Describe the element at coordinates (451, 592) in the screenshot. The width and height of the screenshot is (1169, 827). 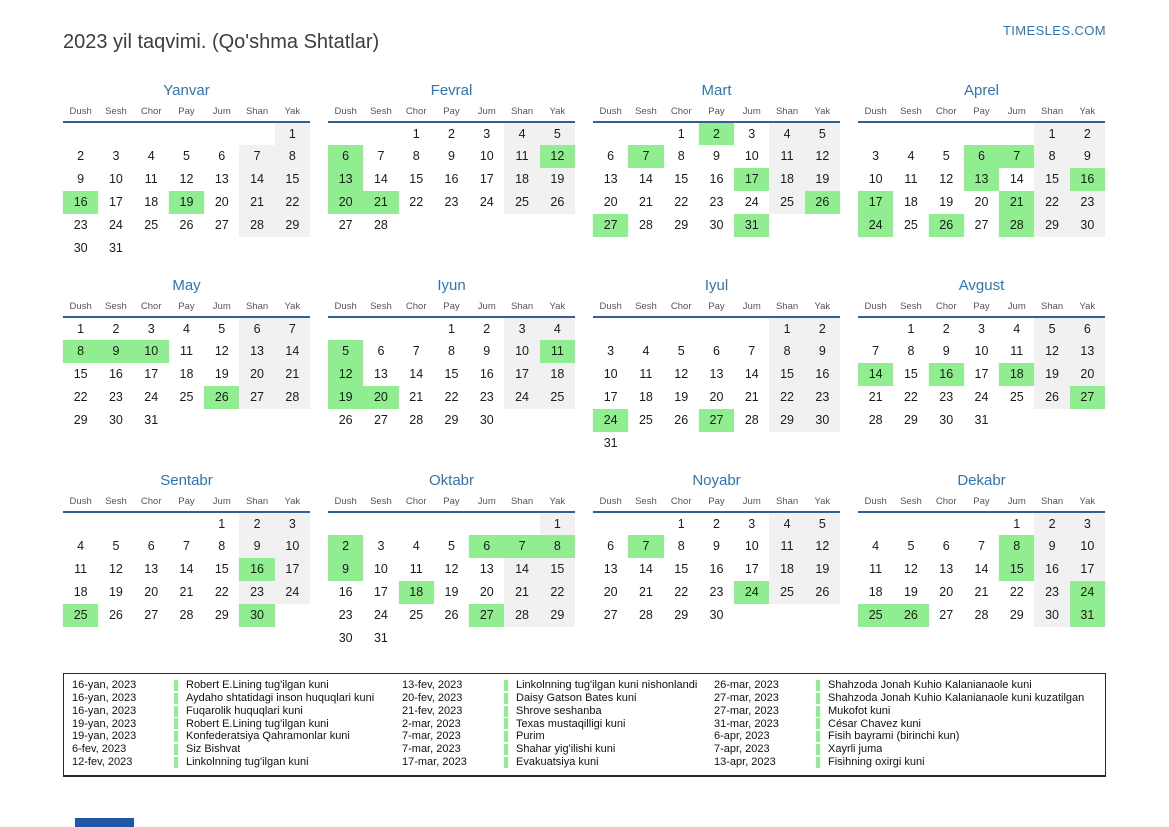
I see `day-cell: 19` at that location.